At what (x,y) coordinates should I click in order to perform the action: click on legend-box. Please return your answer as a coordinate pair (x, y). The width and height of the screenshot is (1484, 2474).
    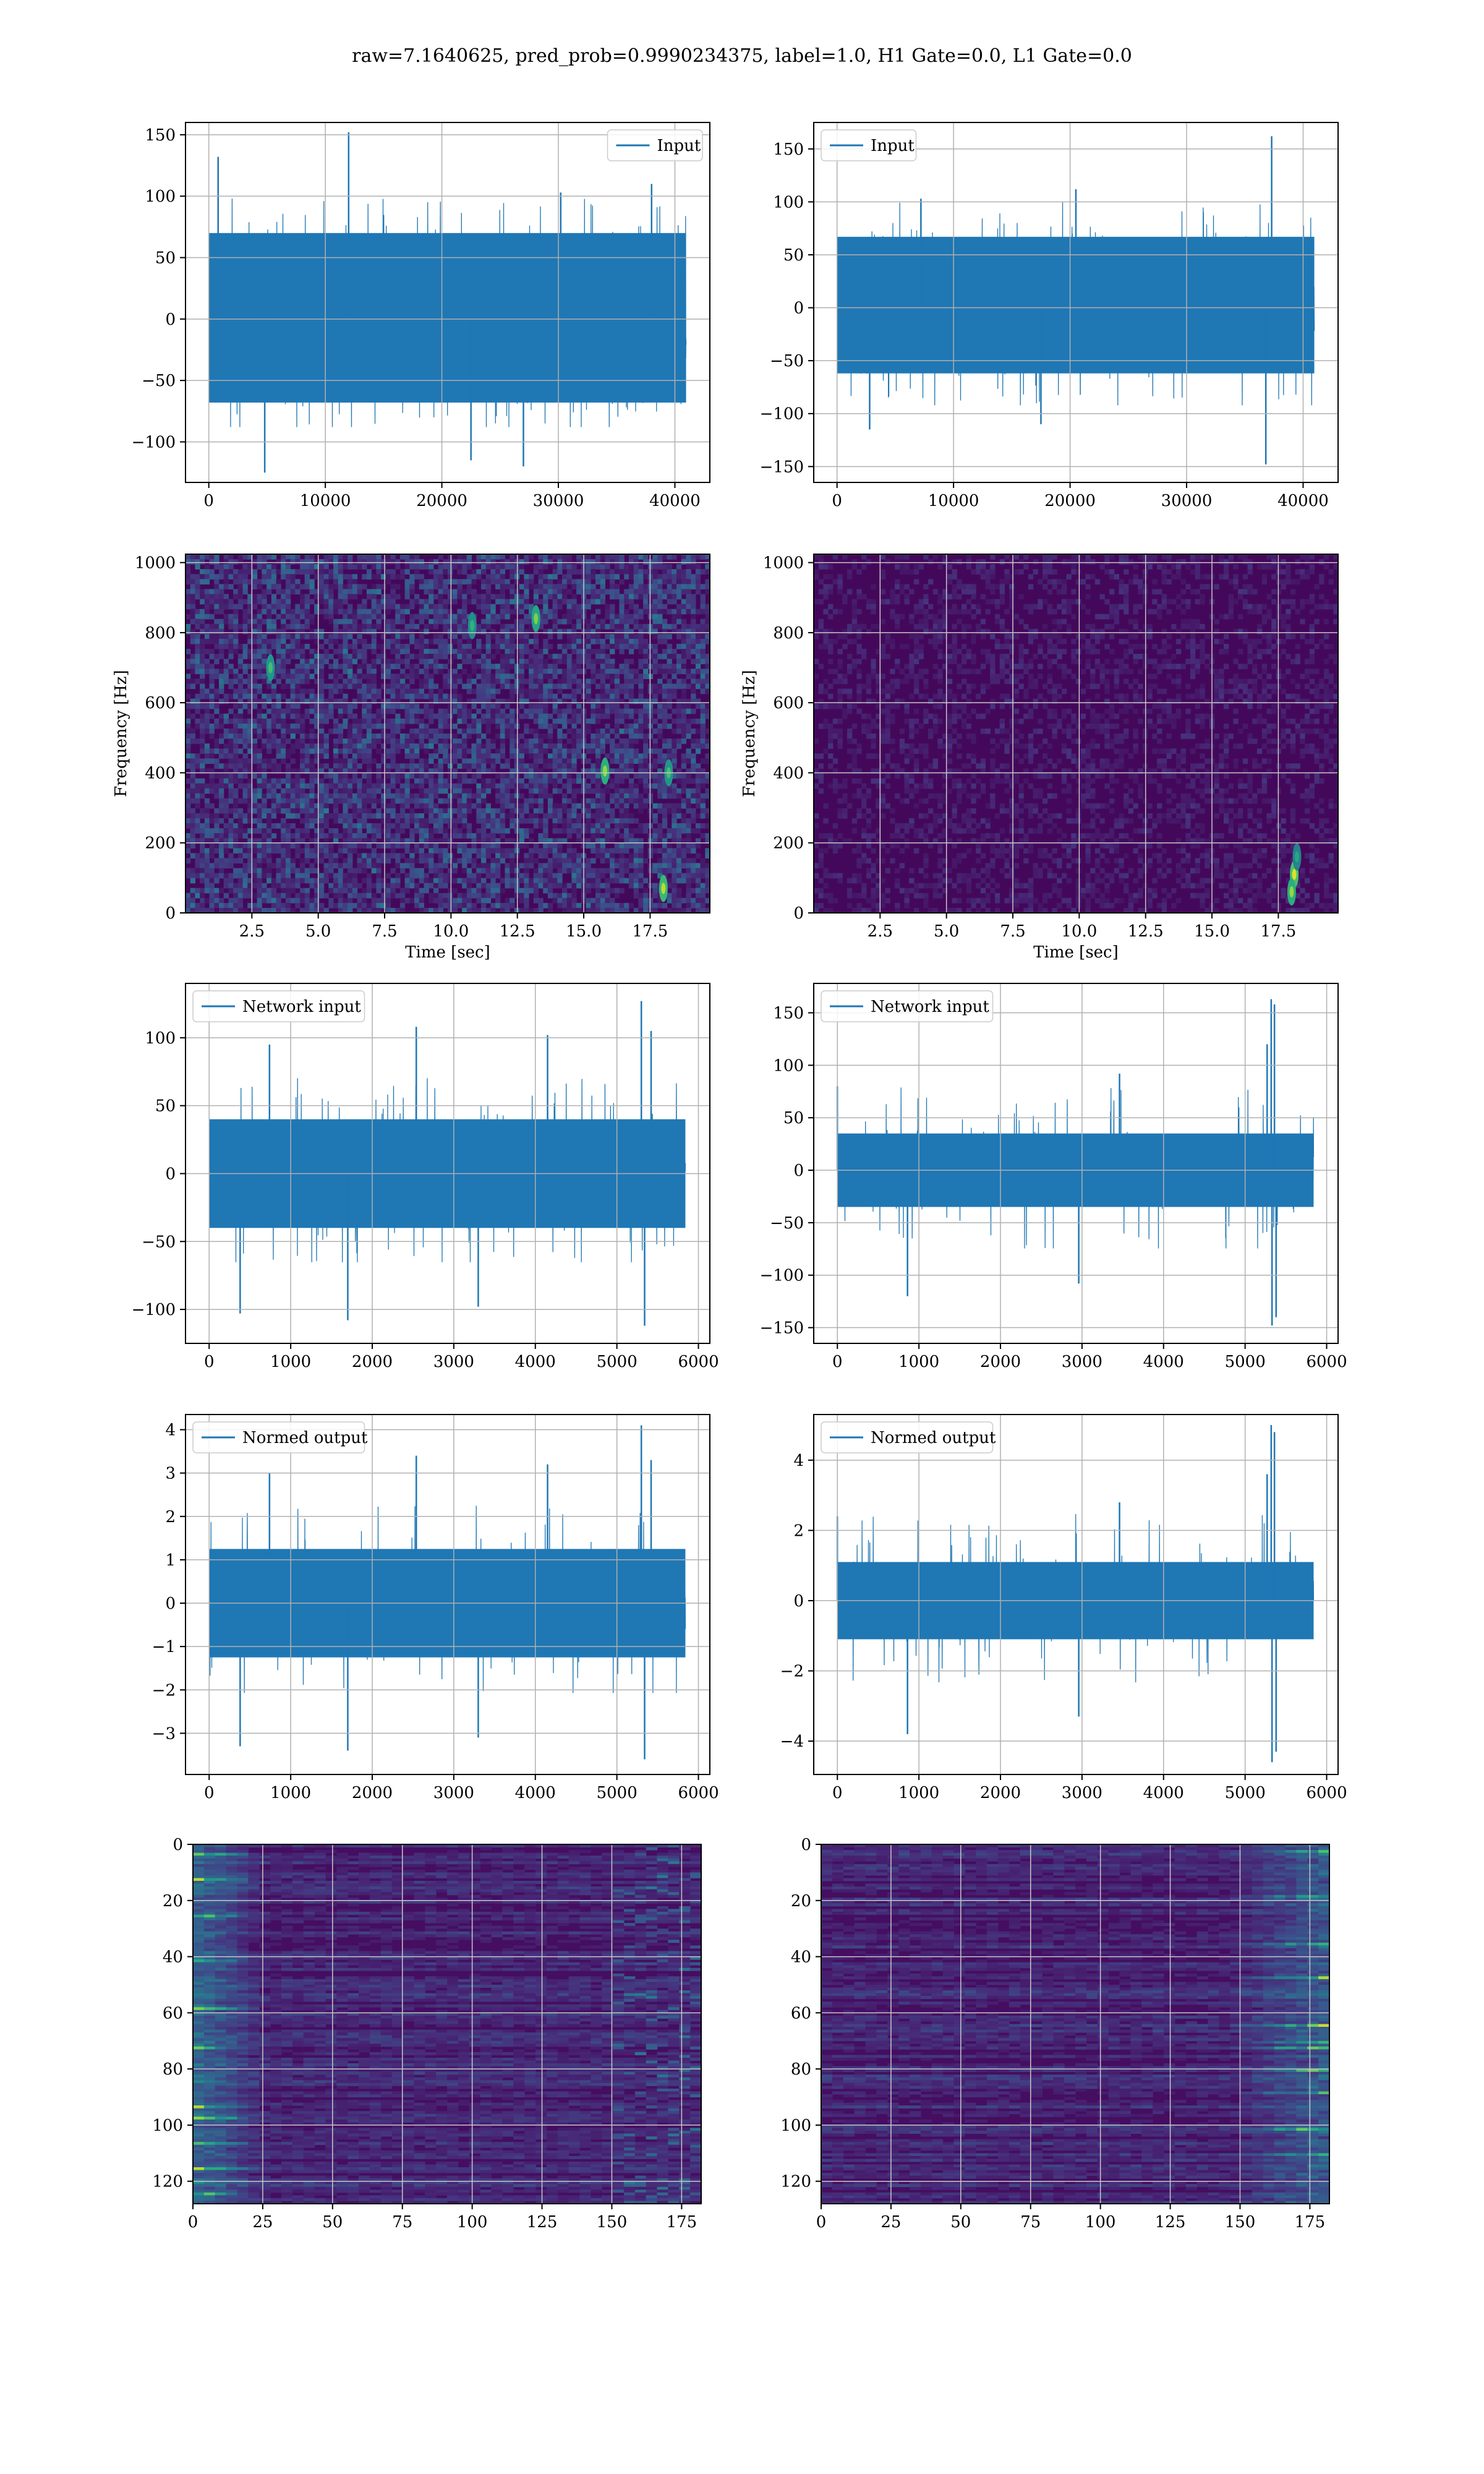
    Looking at the image, I should click on (869, 145).